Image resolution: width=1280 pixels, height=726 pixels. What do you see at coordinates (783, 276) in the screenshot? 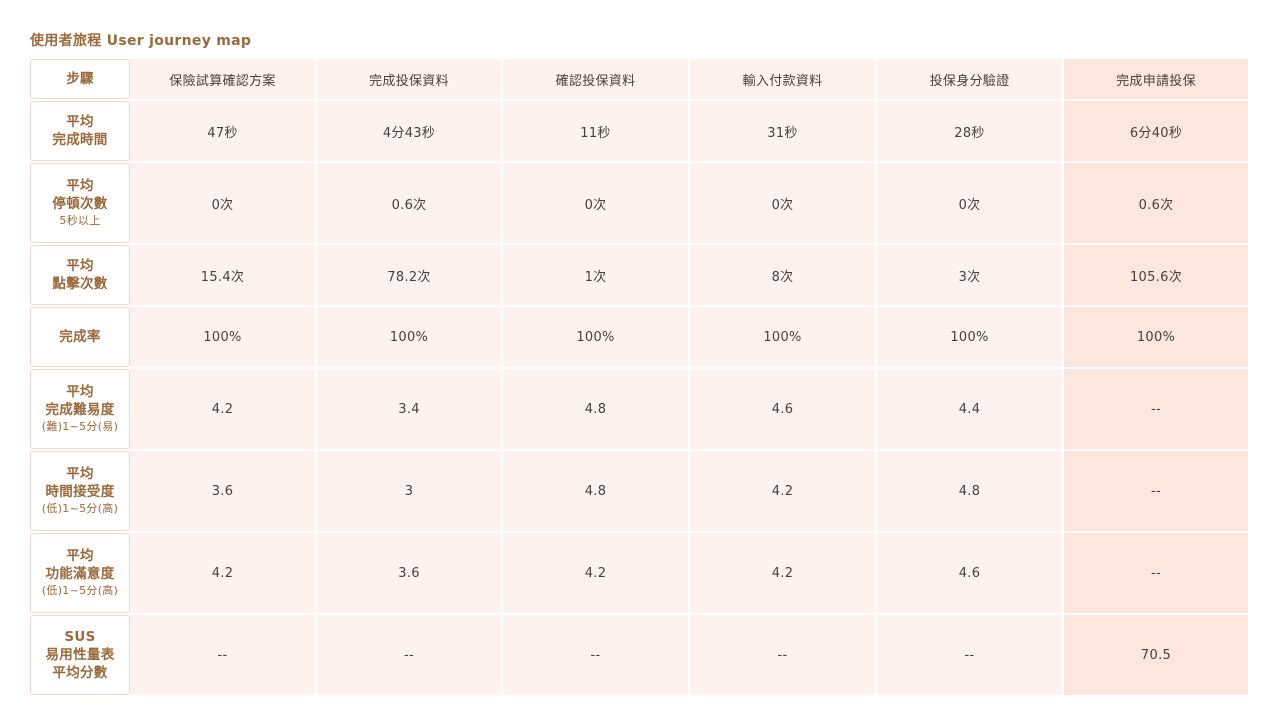
I see `table-cell-value: 8次` at bounding box center [783, 276].